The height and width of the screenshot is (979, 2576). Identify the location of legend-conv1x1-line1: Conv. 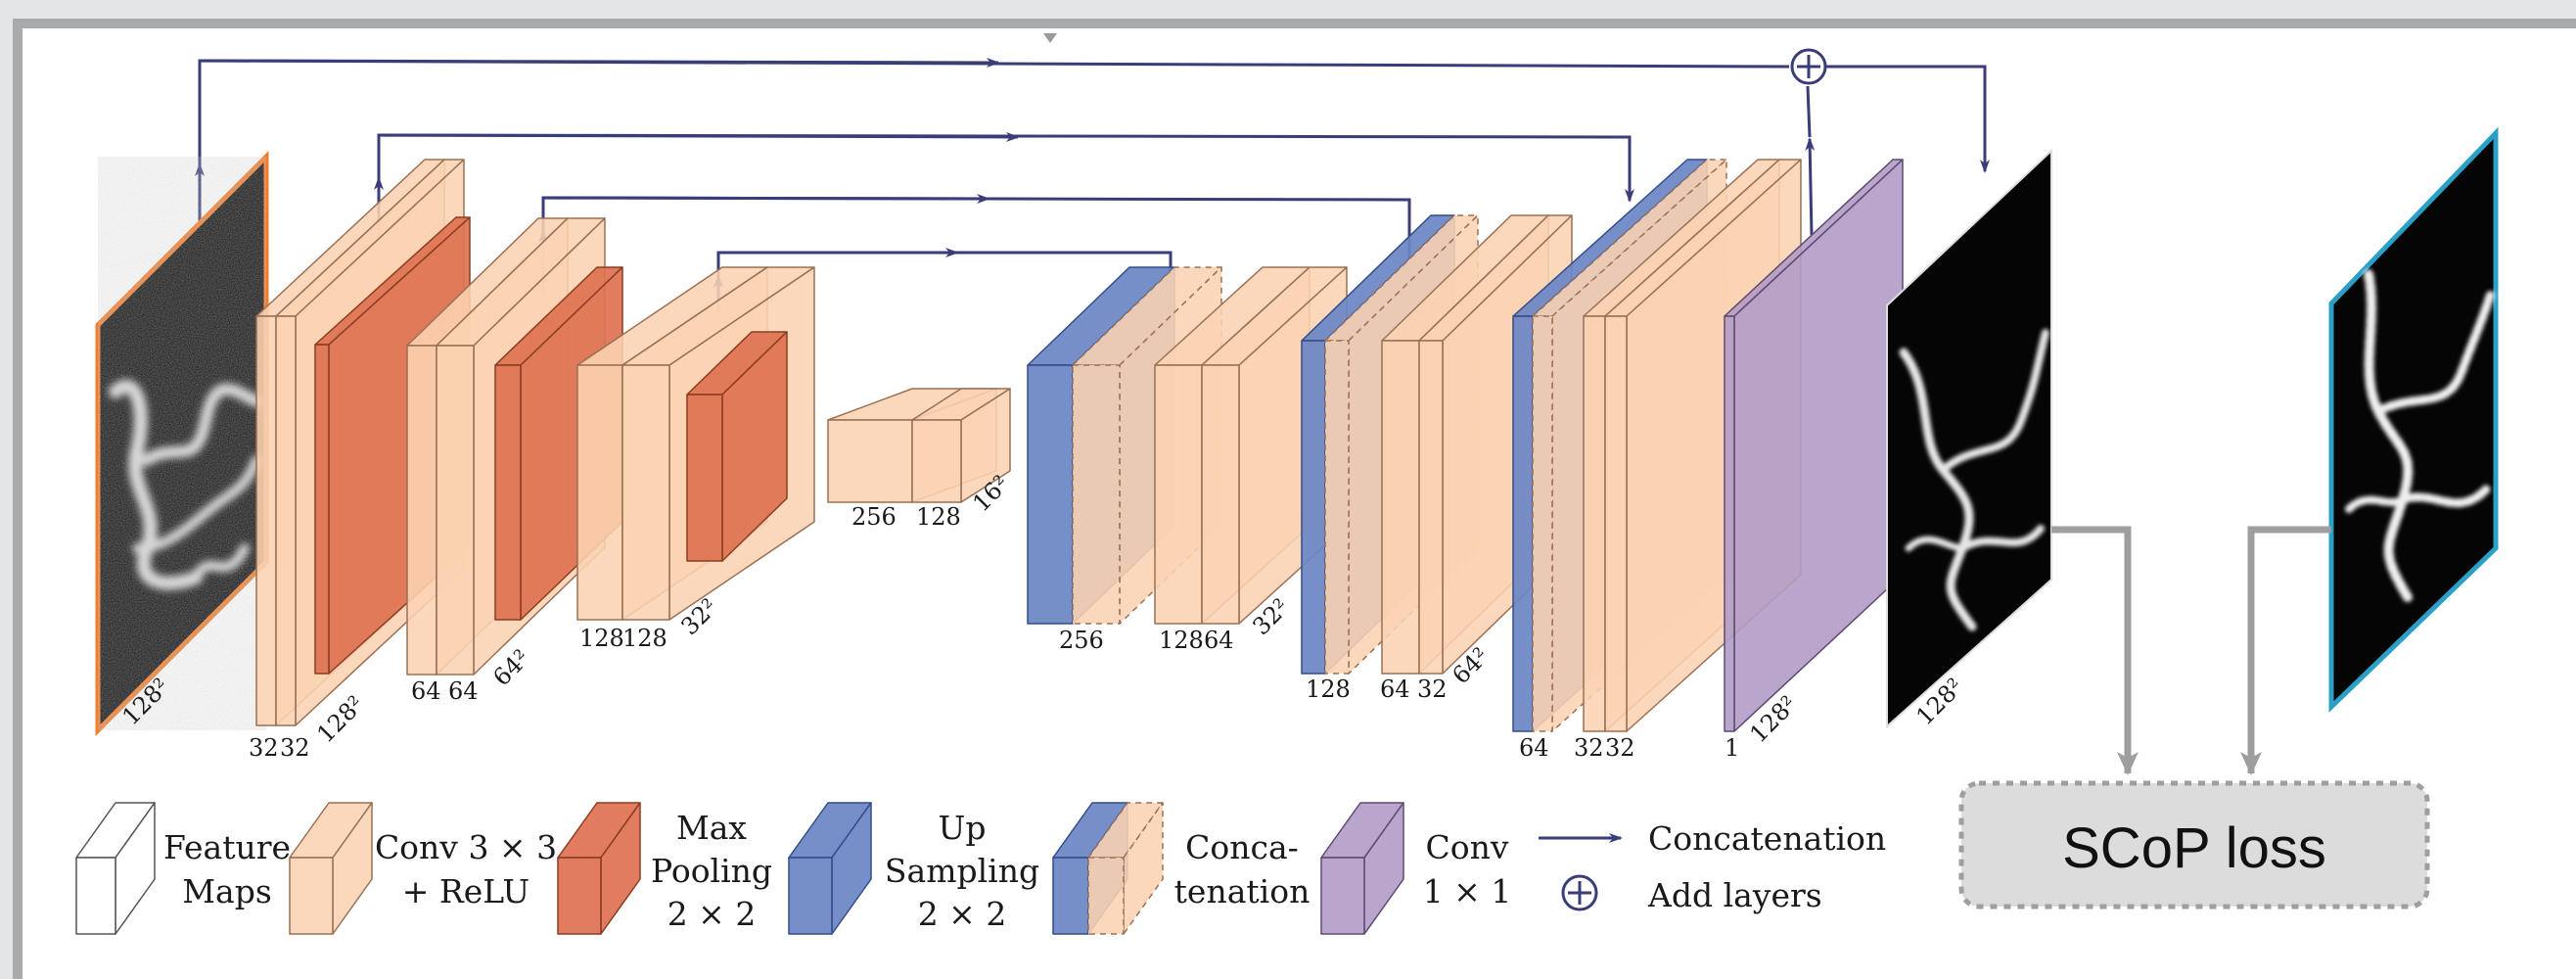
(1466, 847).